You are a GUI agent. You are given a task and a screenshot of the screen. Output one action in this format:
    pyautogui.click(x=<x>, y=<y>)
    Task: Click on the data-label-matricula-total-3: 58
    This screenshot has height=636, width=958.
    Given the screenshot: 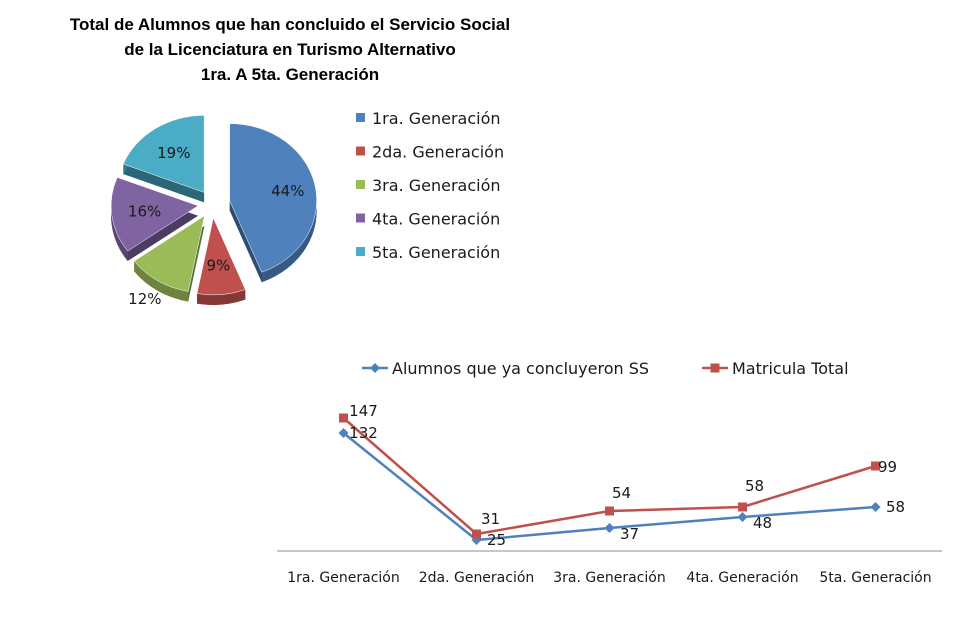 What is the action you would take?
    pyautogui.click(x=754, y=486)
    